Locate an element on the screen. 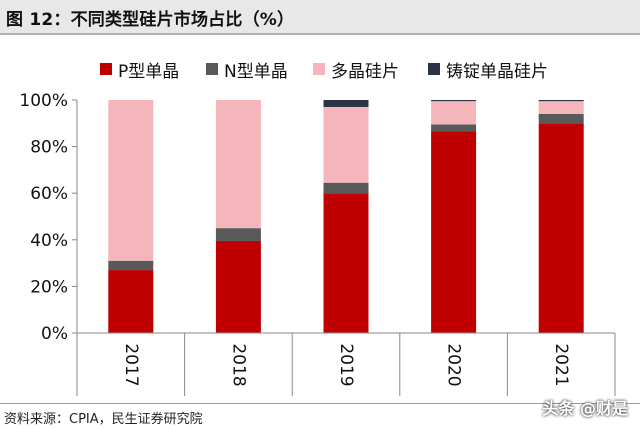 The image size is (640, 429). y-tick-label: 40% is located at coordinates (49, 241).